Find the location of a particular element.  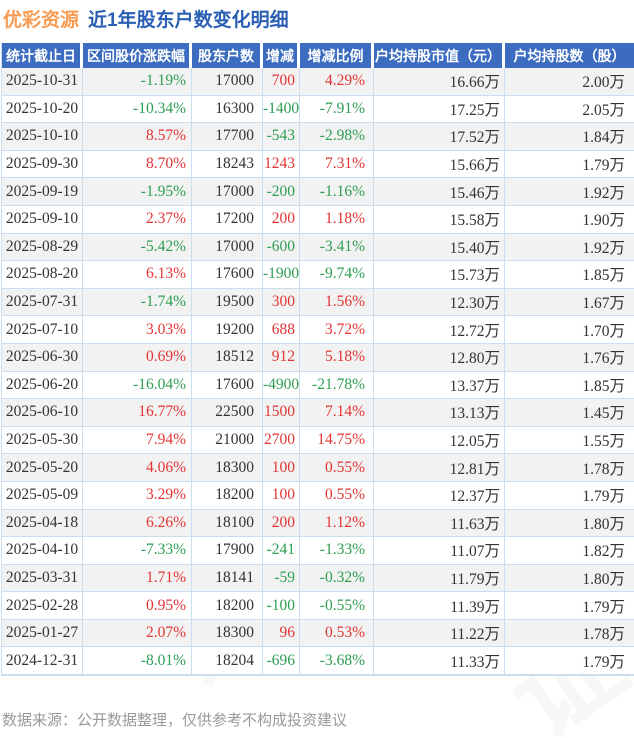

change-ratio-cell: -1.33% is located at coordinates (337, 551).